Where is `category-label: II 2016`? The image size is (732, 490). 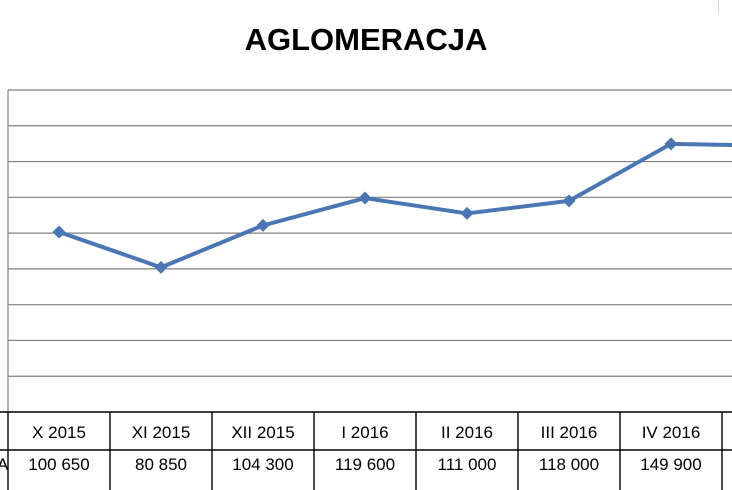
category-label: II 2016 is located at coordinates (467, 432).